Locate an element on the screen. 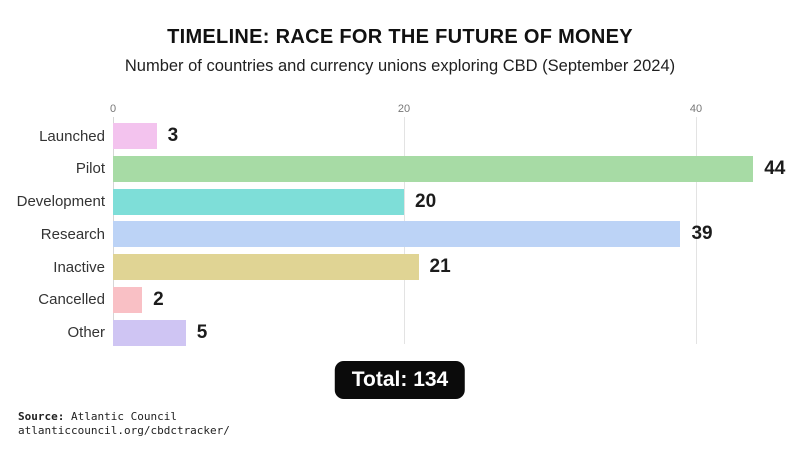  value-label: 44 is located at coordinates (775, 168).